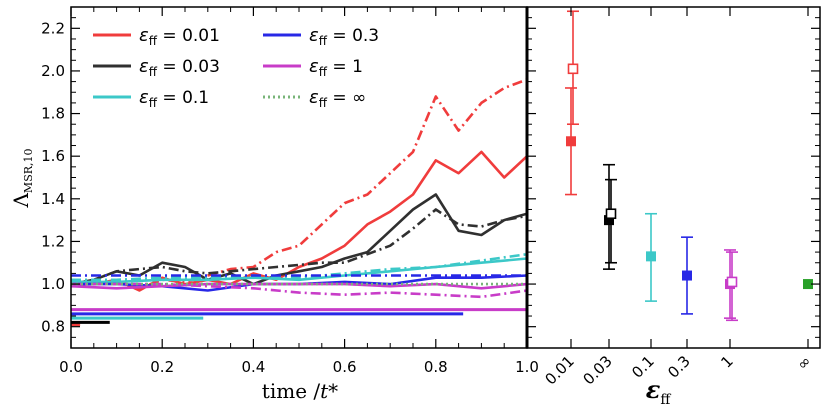 This screenshot has height=415, width=831. What do you see at coordinates (653, 389) in the screenshot?
I see `right-x-axis-symbol: ε` at bounding box center [653, 389].